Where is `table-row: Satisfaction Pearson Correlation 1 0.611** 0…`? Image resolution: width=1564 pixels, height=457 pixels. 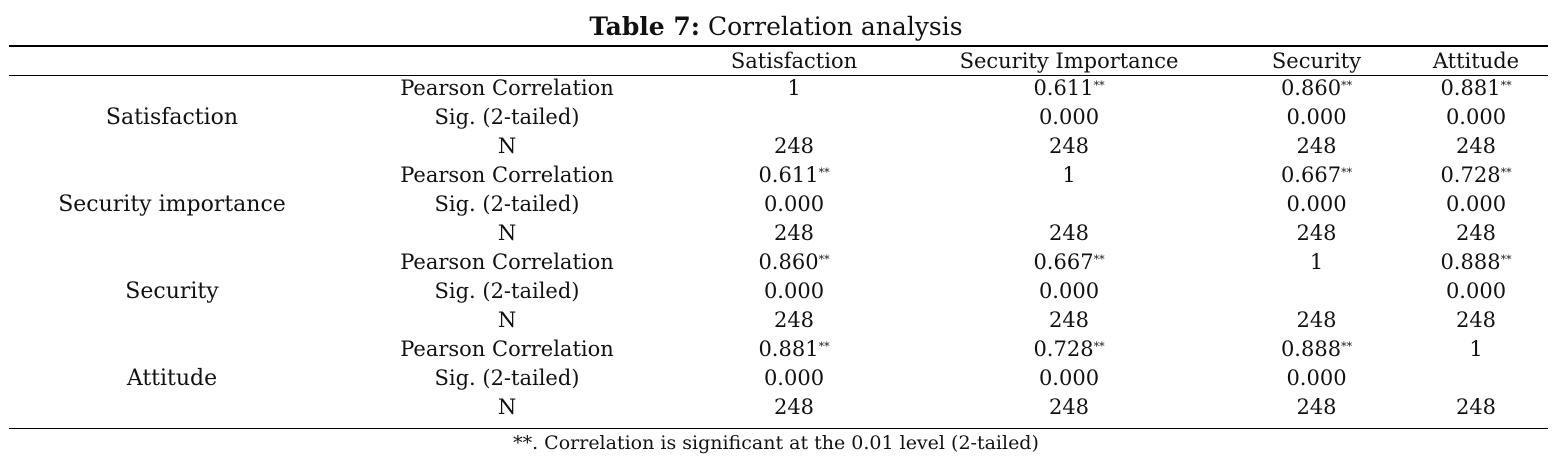 table-row: Satisfaction Pearson Correlation 1 0.611** 0… is located at coordinates (778, 102).